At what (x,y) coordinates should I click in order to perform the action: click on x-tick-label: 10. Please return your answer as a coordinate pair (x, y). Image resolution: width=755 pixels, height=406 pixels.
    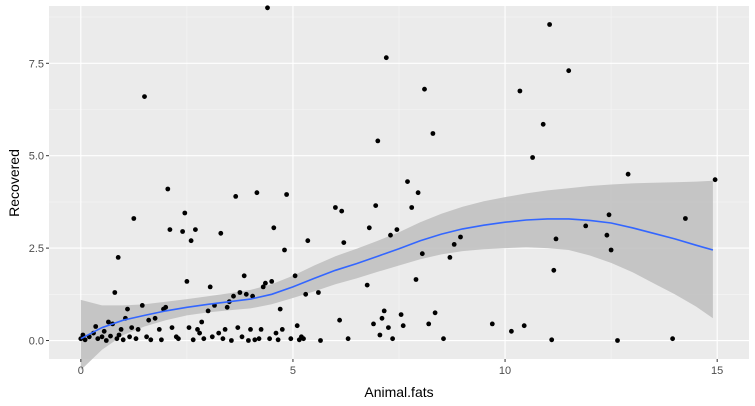
    Looking at the image, I should click on (505, 371).